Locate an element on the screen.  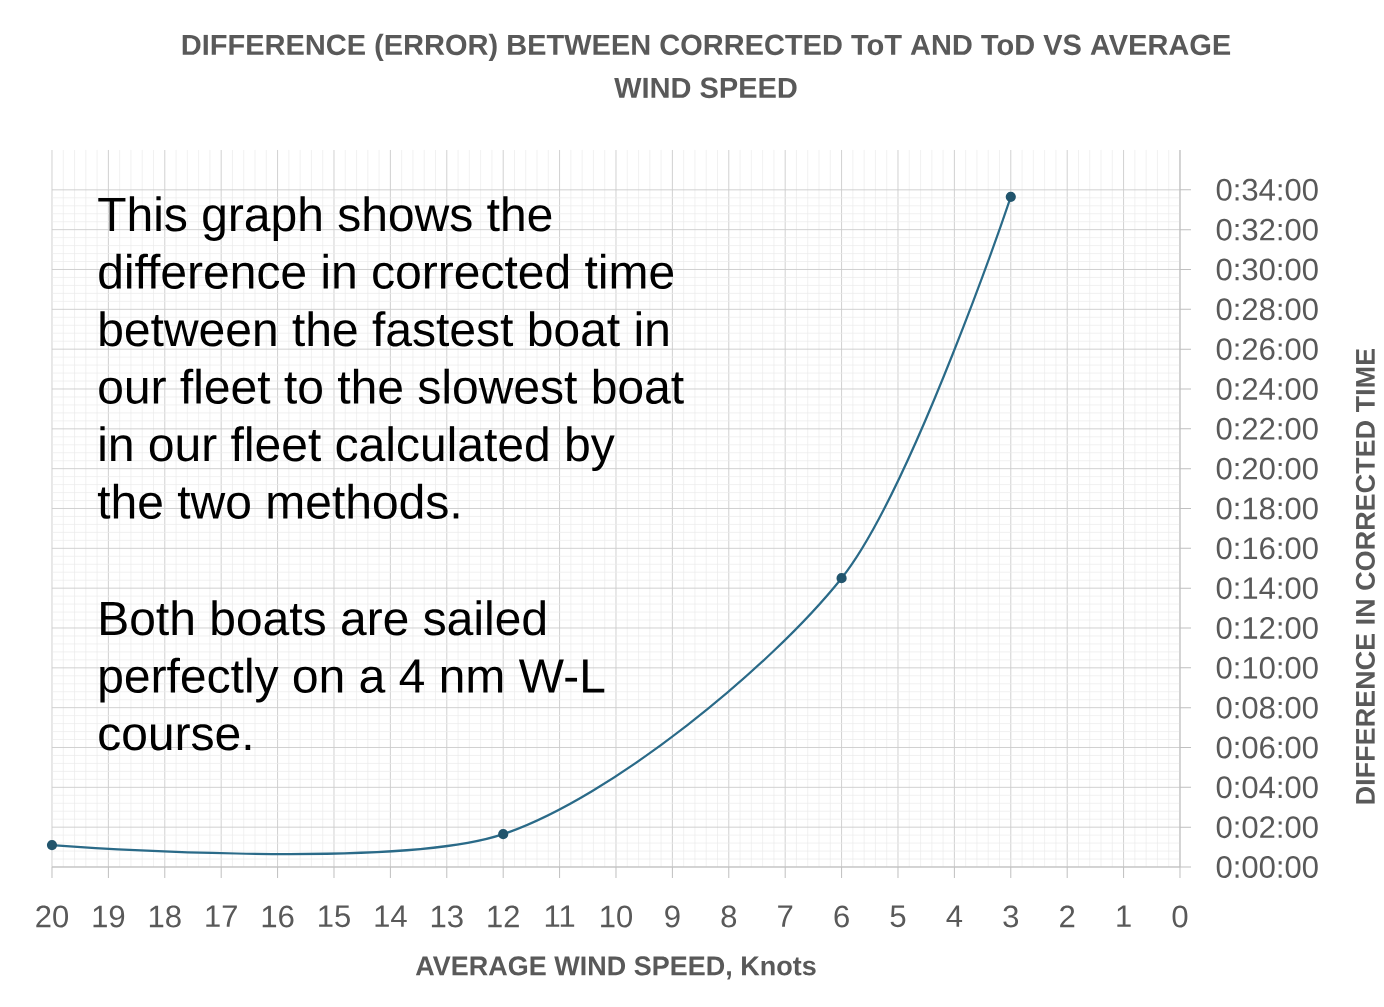
annotation: This graph shows the difference in corrected time between the fastest boat in our fleet to the slowest boat in our fleet calculated by the two methods. is located at coordinates (390, 357).